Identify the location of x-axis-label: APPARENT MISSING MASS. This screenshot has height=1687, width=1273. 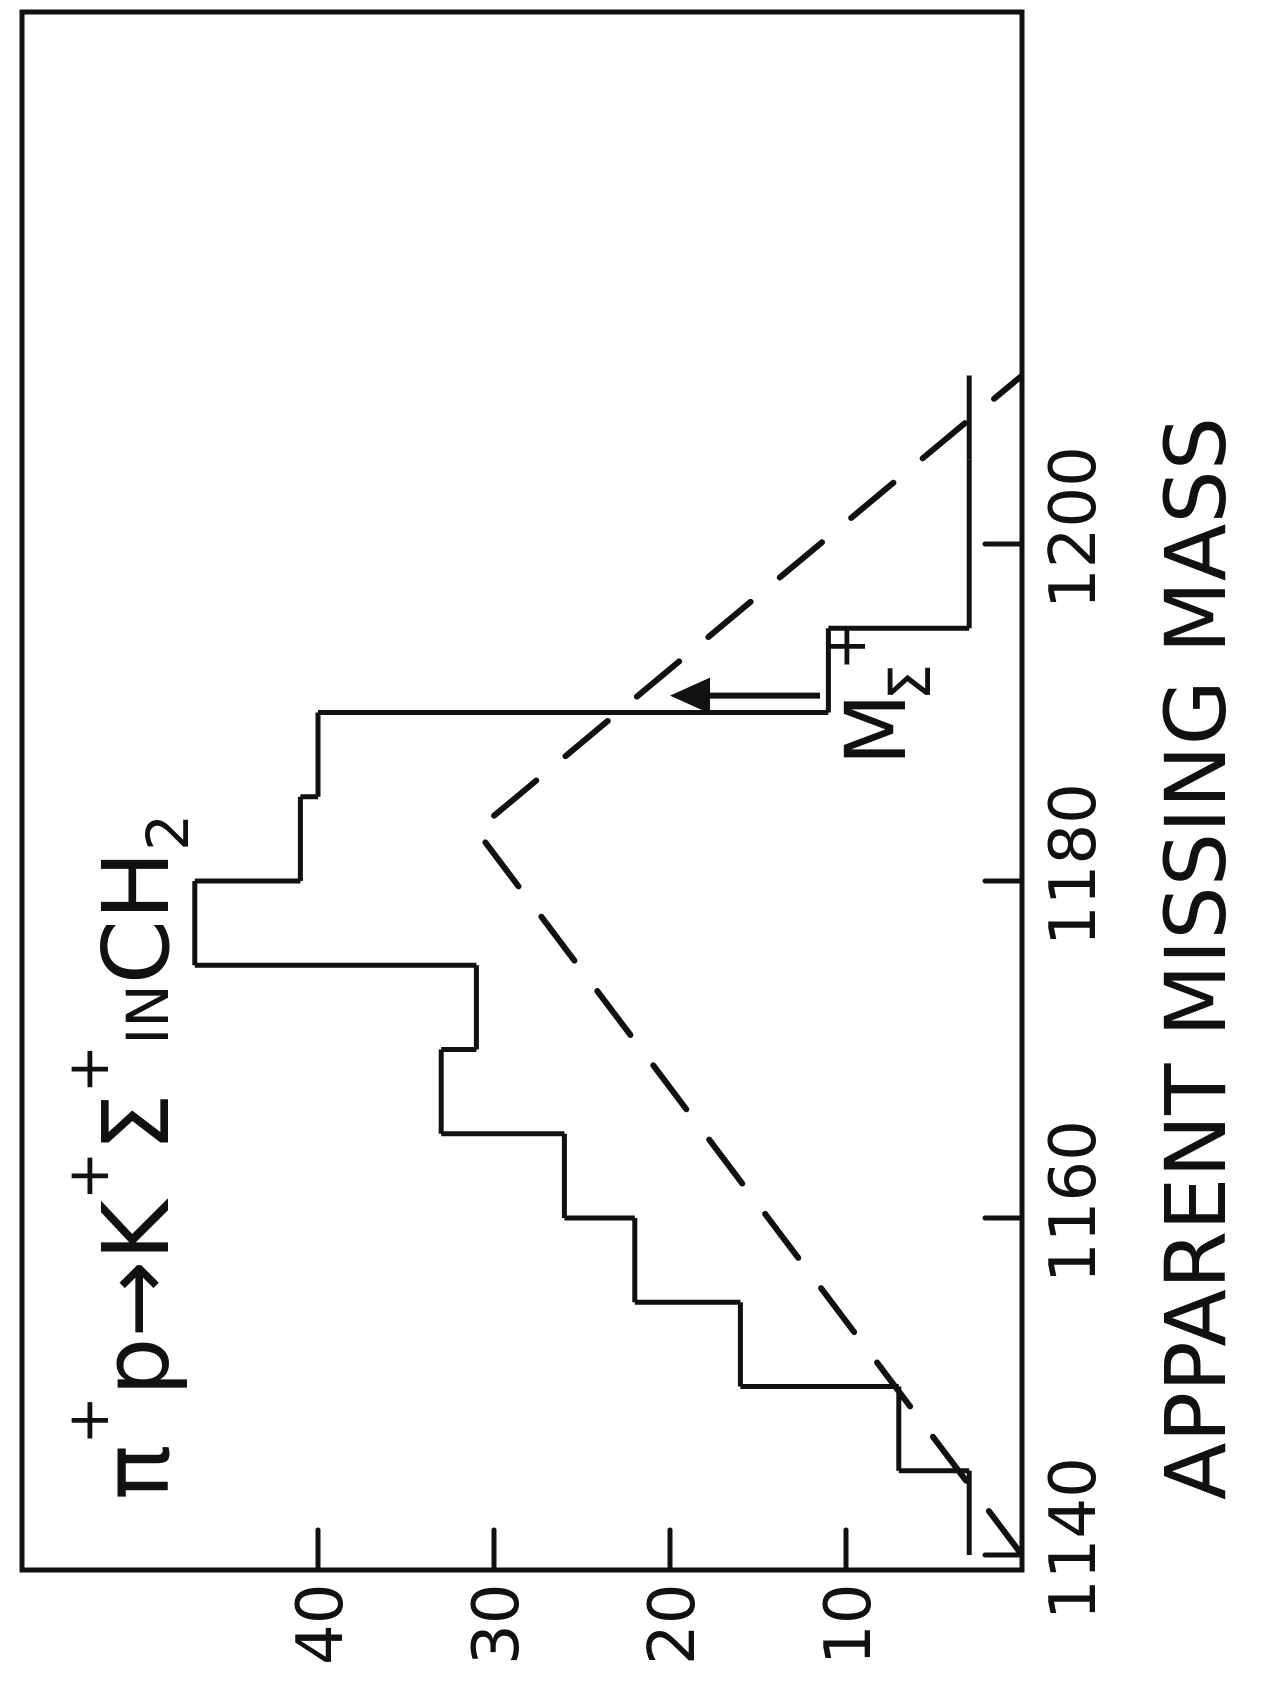
(1196, 958).